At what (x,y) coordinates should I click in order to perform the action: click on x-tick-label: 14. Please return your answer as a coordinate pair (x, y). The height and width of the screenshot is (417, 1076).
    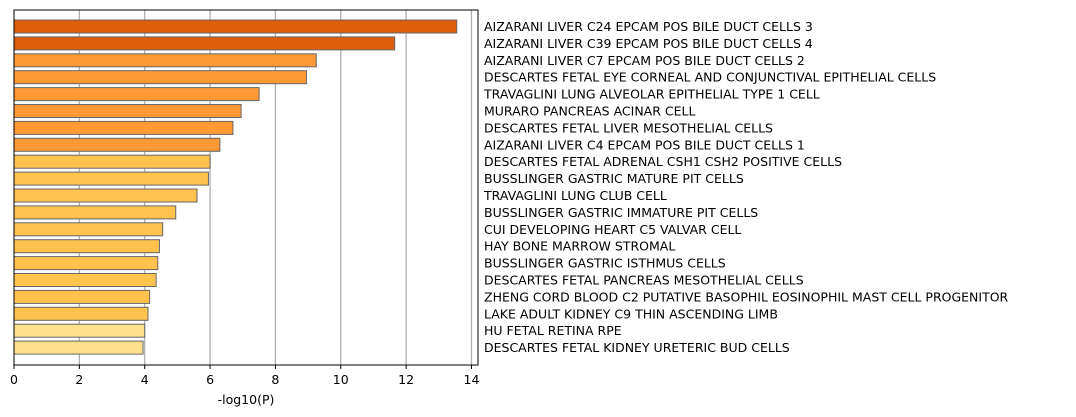
    Looking at the image, I should click on (472, 379).